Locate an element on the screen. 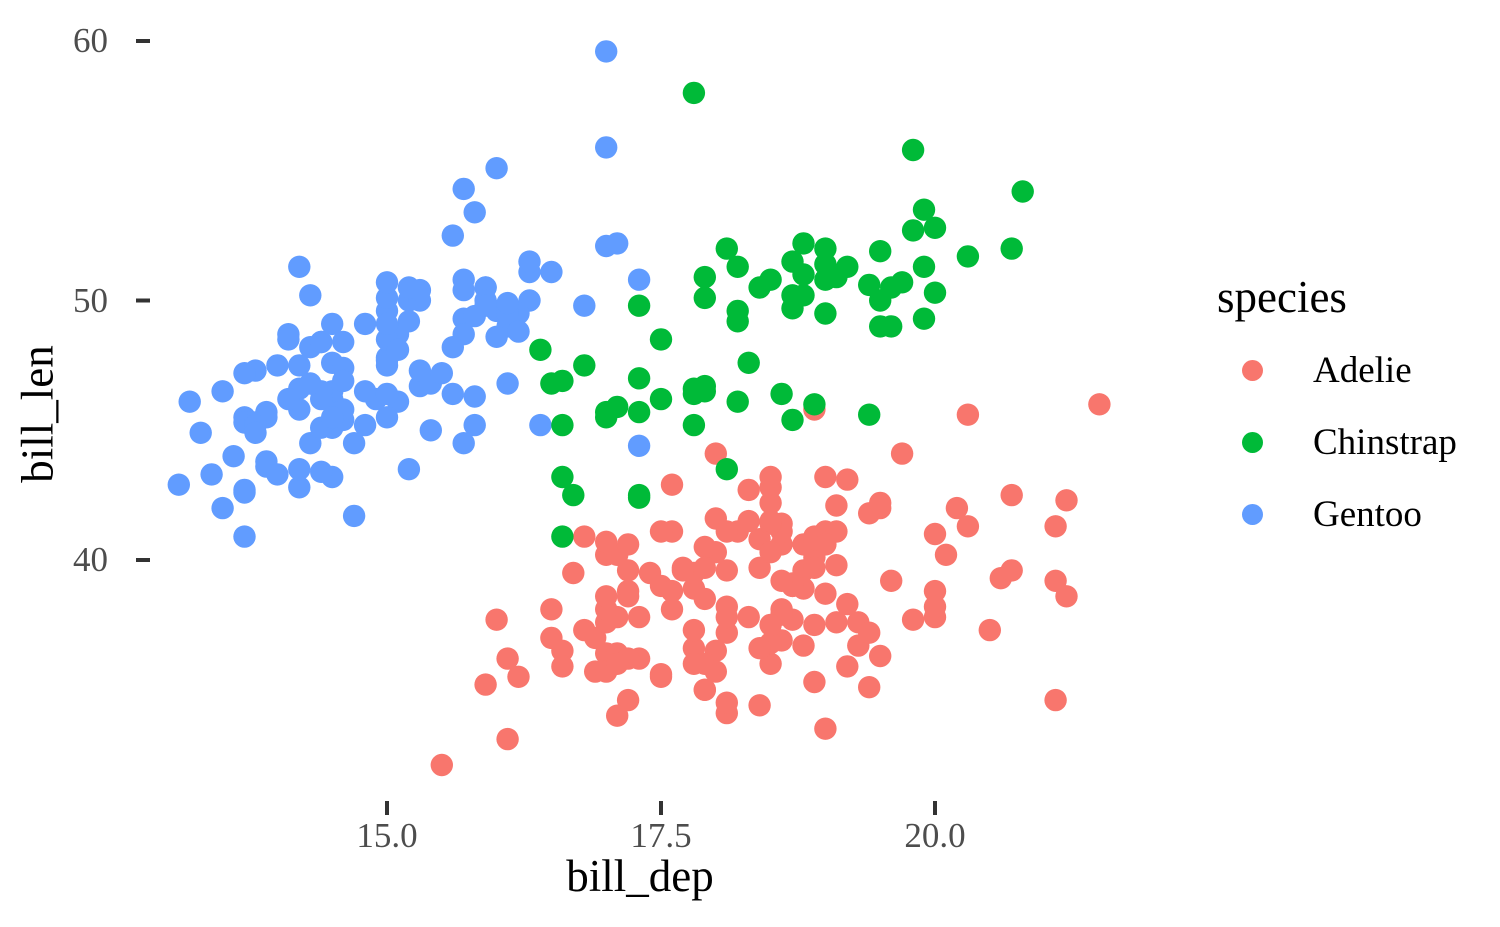 The image size is (1500, 927). legend-title: species is located at coordinates (1282, 297).